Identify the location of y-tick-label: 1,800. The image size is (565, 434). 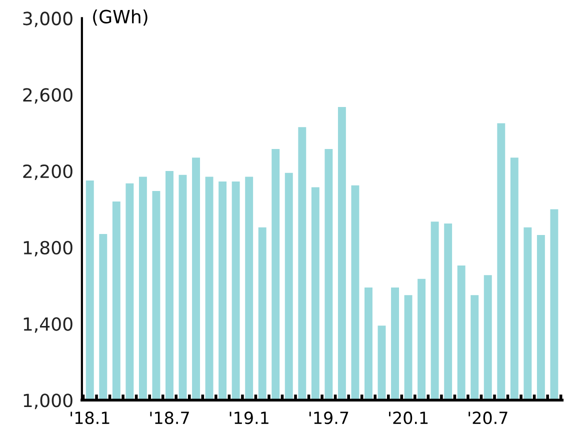
(48, 248).